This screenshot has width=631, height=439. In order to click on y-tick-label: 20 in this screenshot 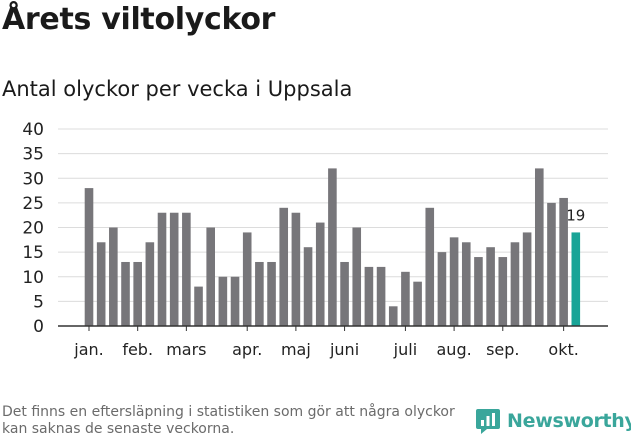, I will do `click(33, 229)`.